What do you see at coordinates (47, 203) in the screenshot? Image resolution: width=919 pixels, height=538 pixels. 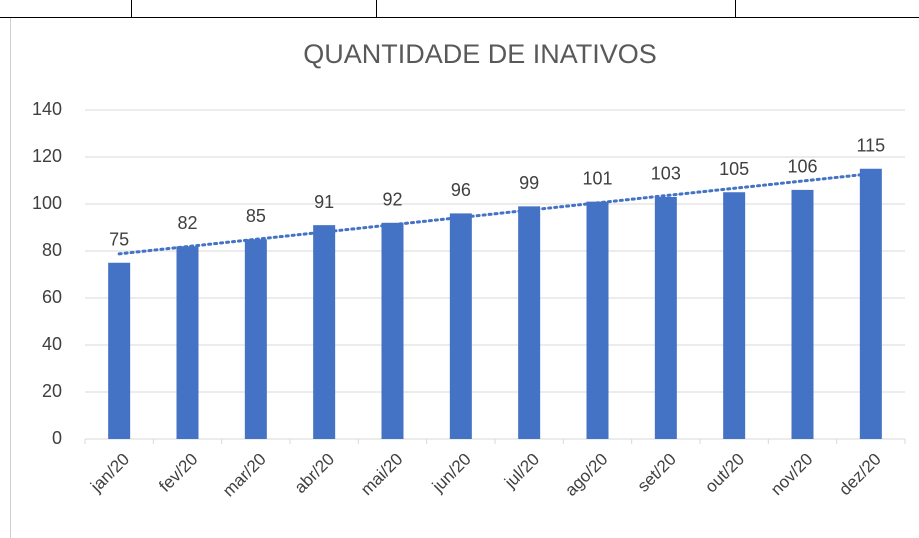 I see `y-tick-label: 100` at bounding box center [47, 203].